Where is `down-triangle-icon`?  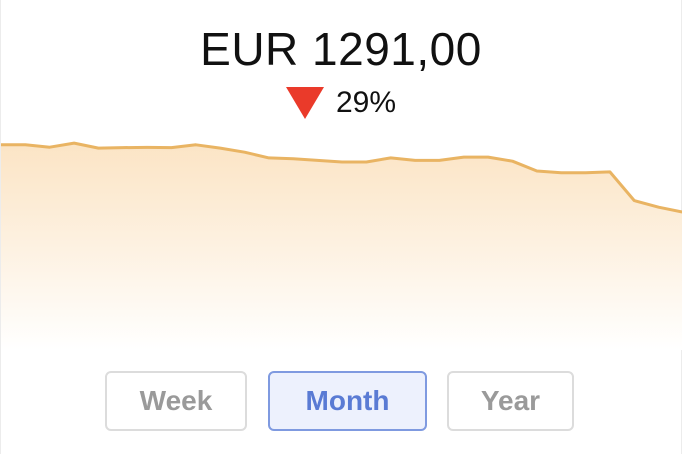
down-triangle-icon is located at coordinates (304, 103).